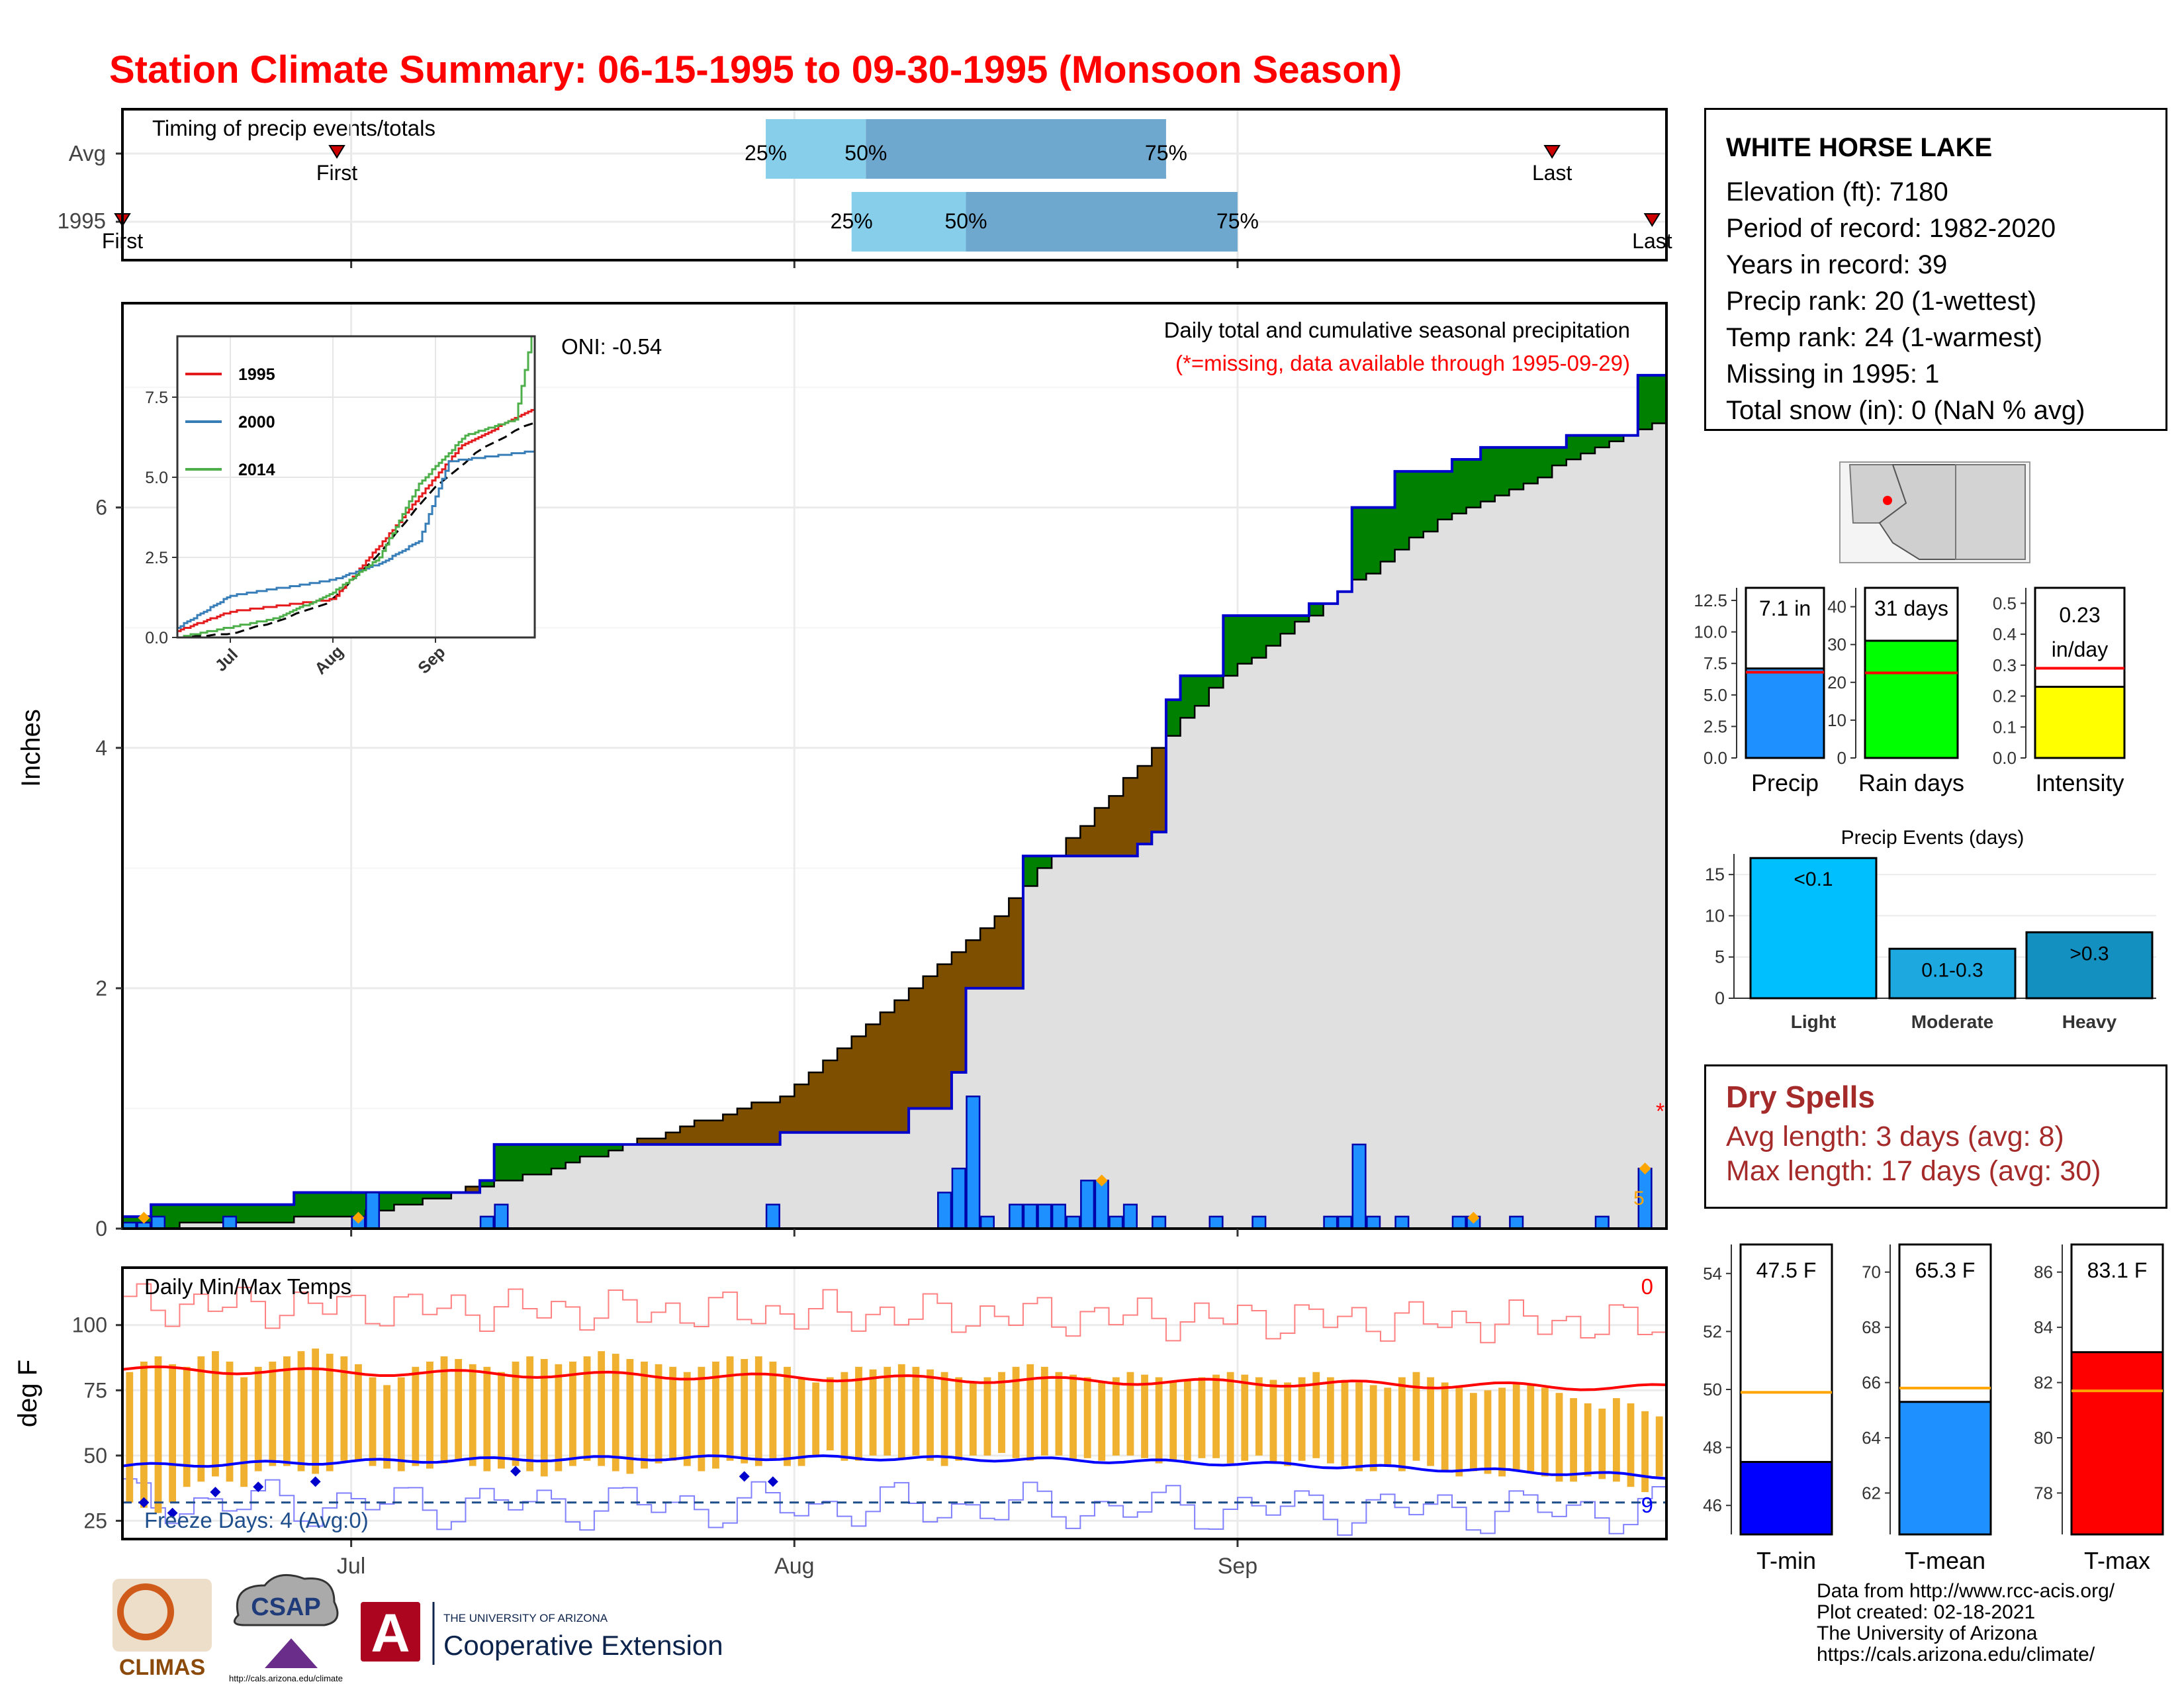 The image size is (2184, 1688). I want to click on station-precip-rank: Precip rank: 20 (1-wettest), so click(1881, 301).